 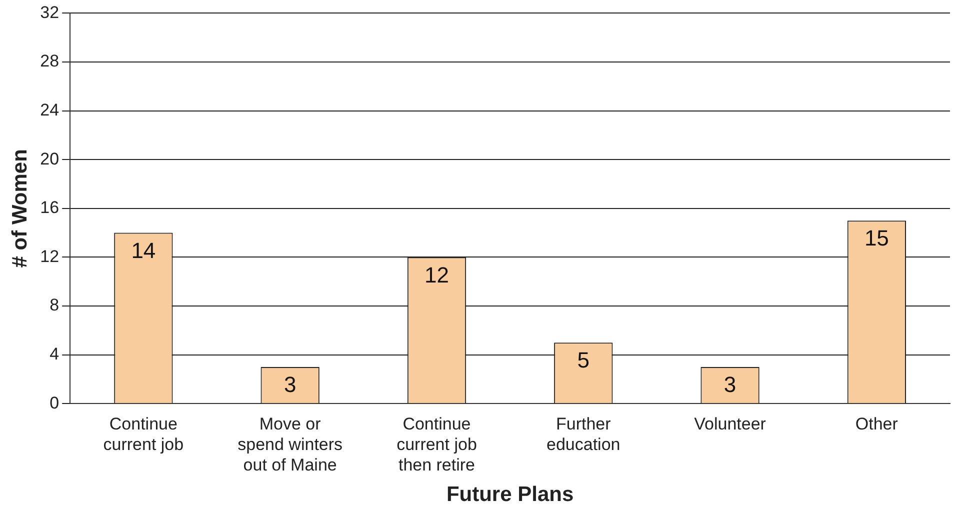 What do you see at coordinates (50, 12) in the screenshot?
I see `y-tick-label: 32` at bounding box center [50, 12].